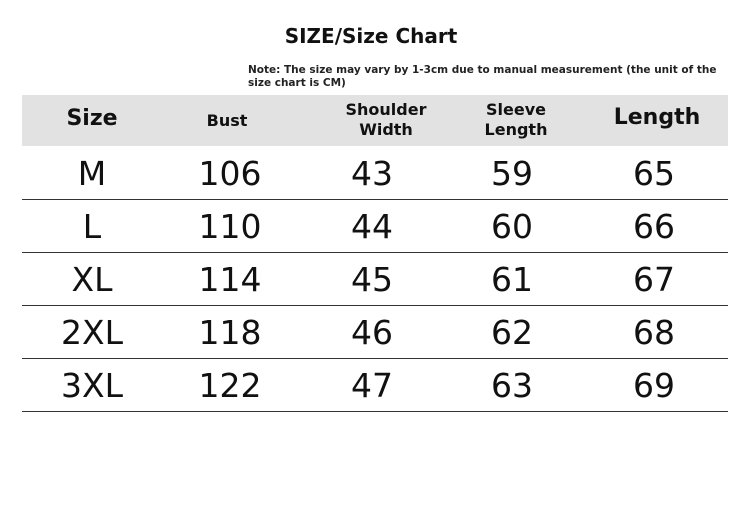  Describe the element at coordinates (230, 279) in the screenshot. I see `cell-bust: 114` at that location.